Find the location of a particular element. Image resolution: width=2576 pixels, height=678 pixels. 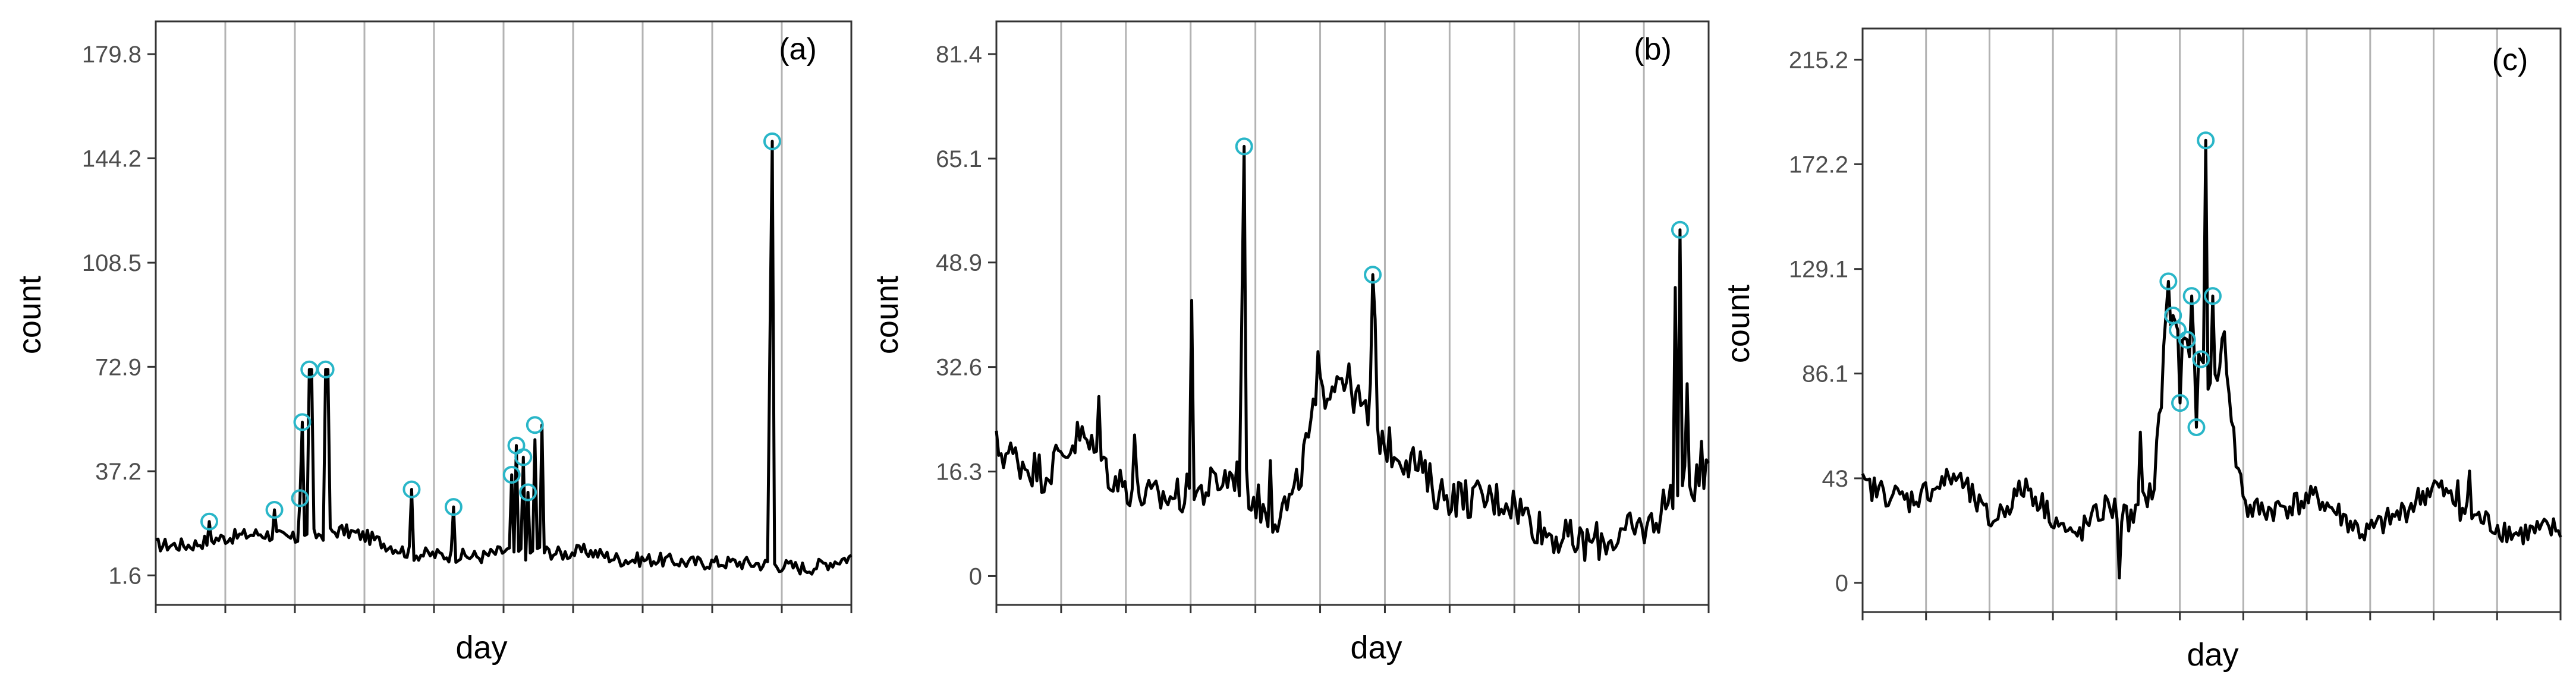

y-tick-label: 1.6 is located at coordinates (124, 576).